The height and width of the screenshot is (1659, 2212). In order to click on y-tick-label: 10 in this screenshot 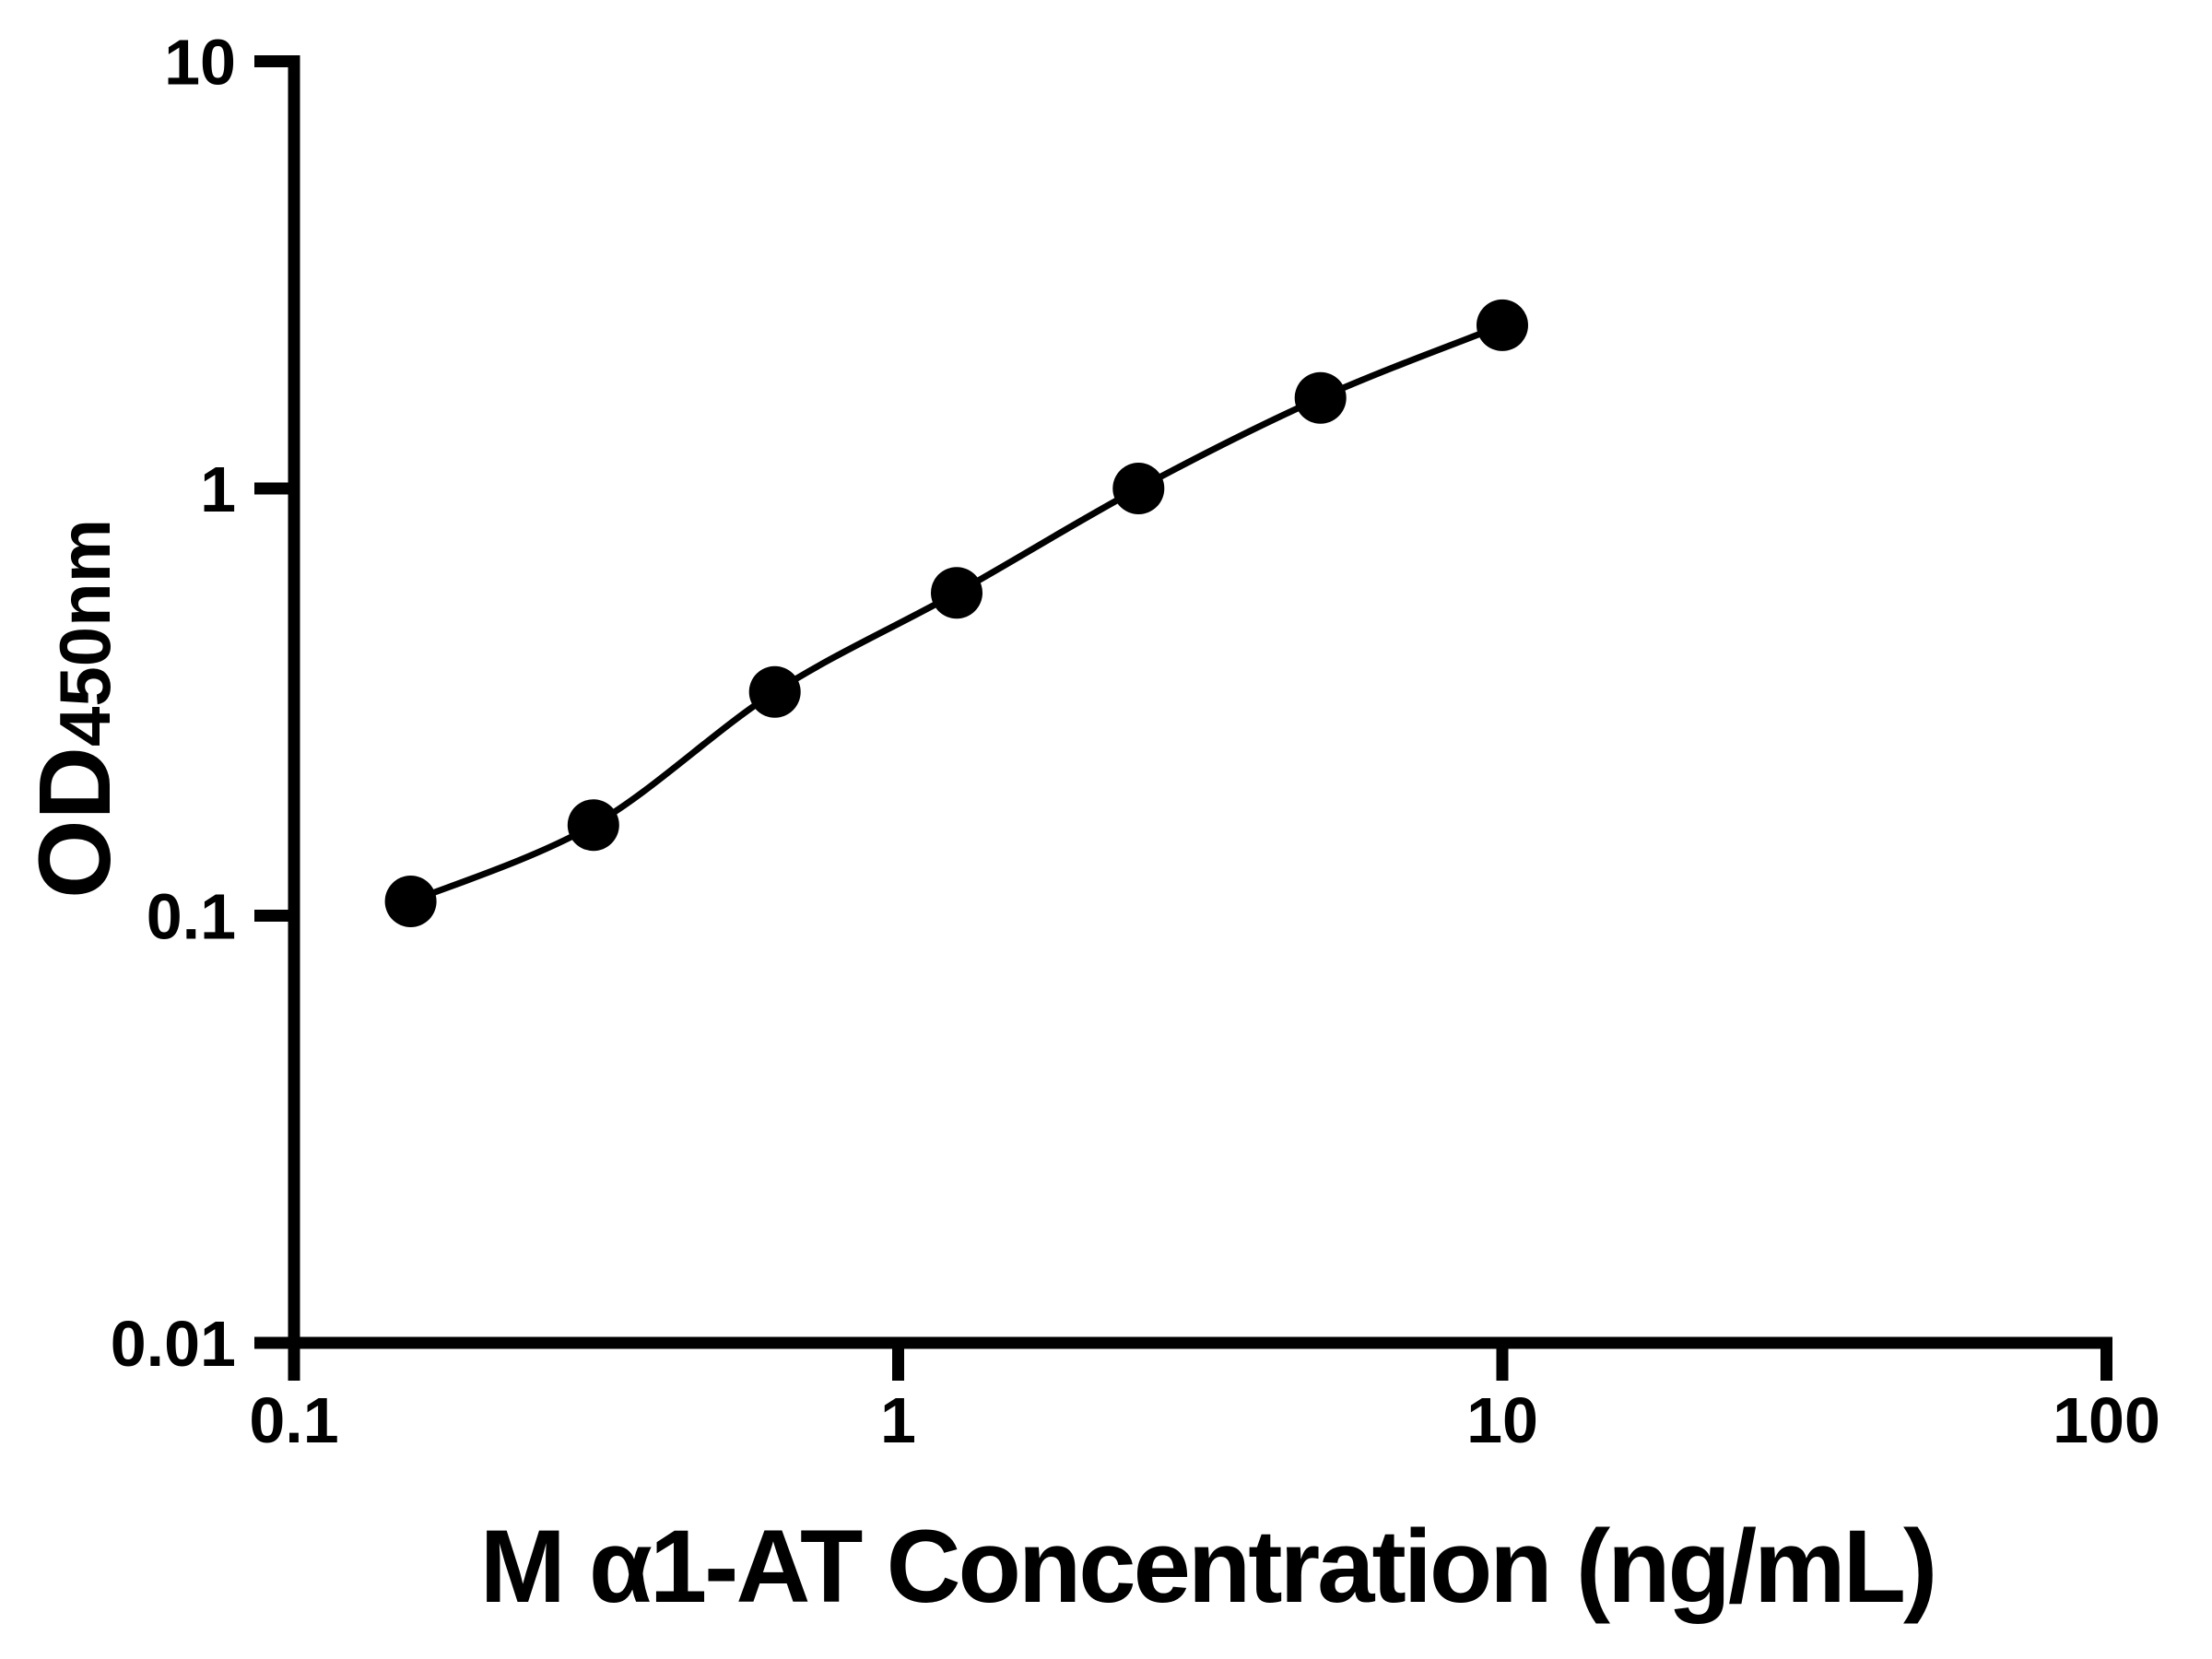, I will do `click(200, 63)`.